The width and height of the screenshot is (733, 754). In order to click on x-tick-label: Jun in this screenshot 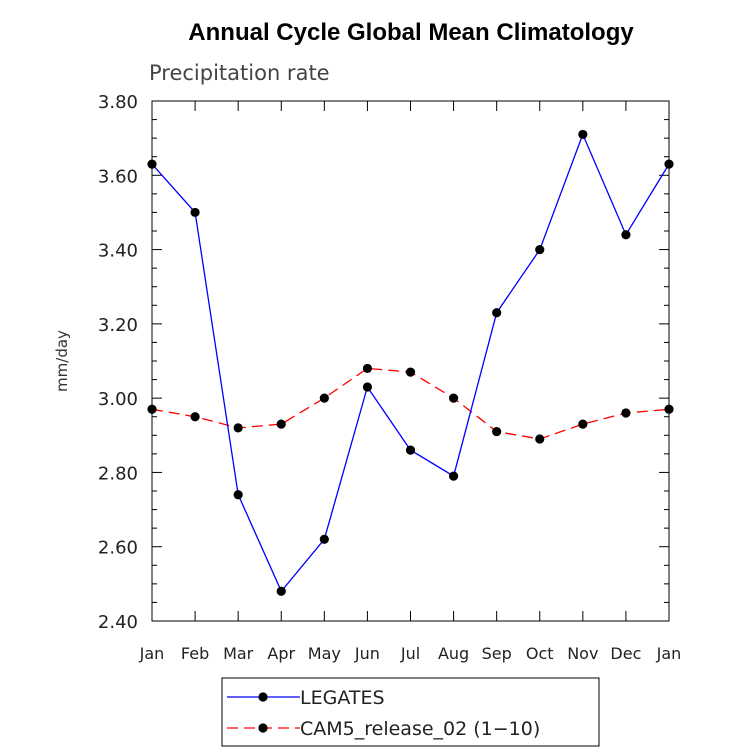, I will do `click(367, 653)`.